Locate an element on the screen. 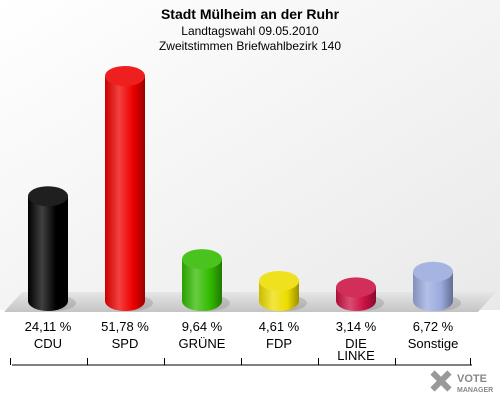 The height and width of the screenshot is (400, 500). value-label: 9,64 % is located at coordinates (202, 326).